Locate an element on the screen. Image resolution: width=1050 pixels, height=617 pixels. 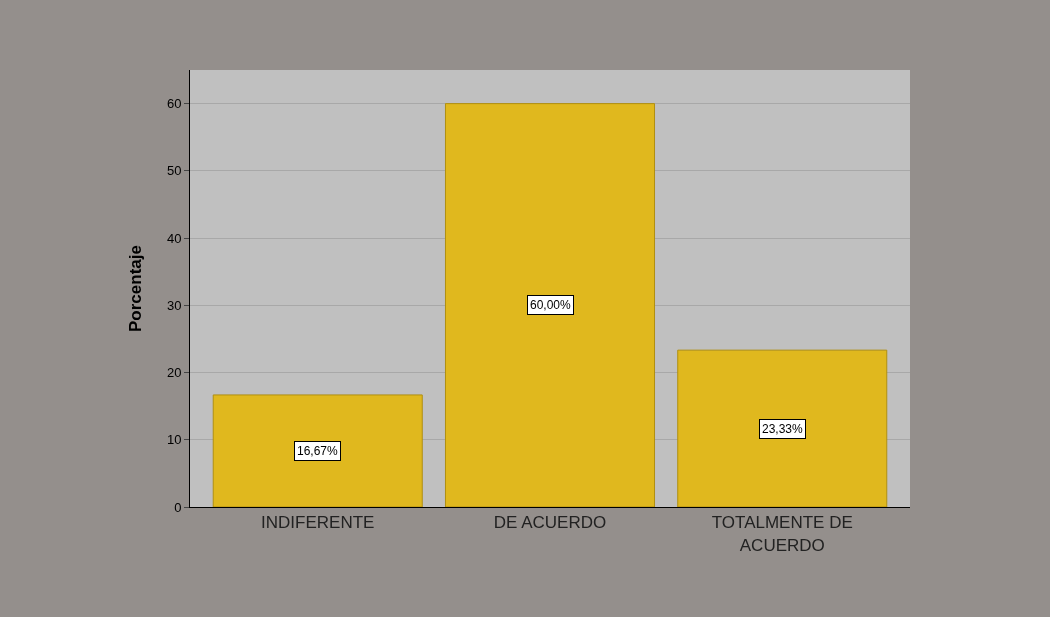
y-tick-label: 50 is located at coordinates (174, 171).